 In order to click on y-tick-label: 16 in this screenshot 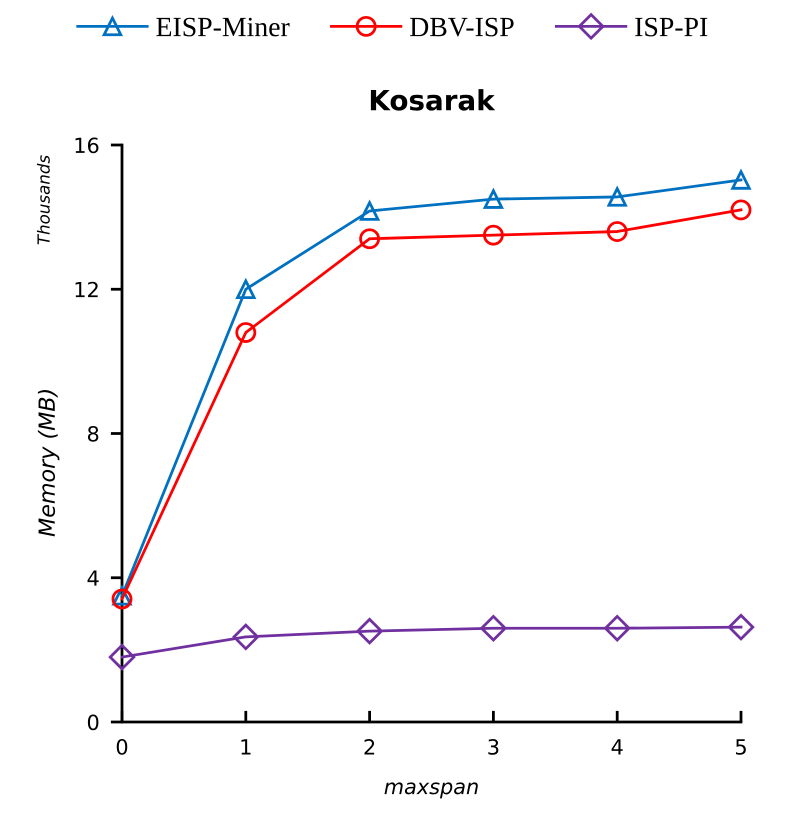, I will do `click(87, 145)`.